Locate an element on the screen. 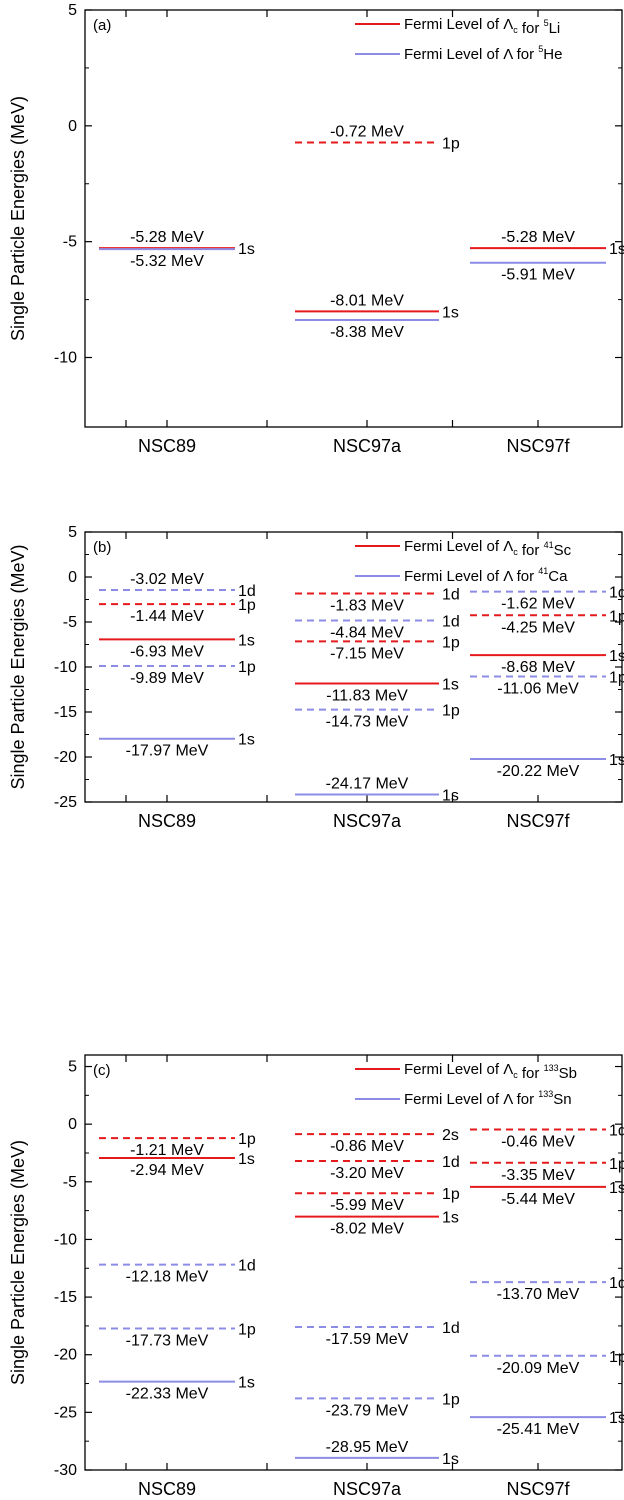 This screenshot has width=624, height=1500. level-value-label: -3.02 MeV is located at coordinates (167, 579).